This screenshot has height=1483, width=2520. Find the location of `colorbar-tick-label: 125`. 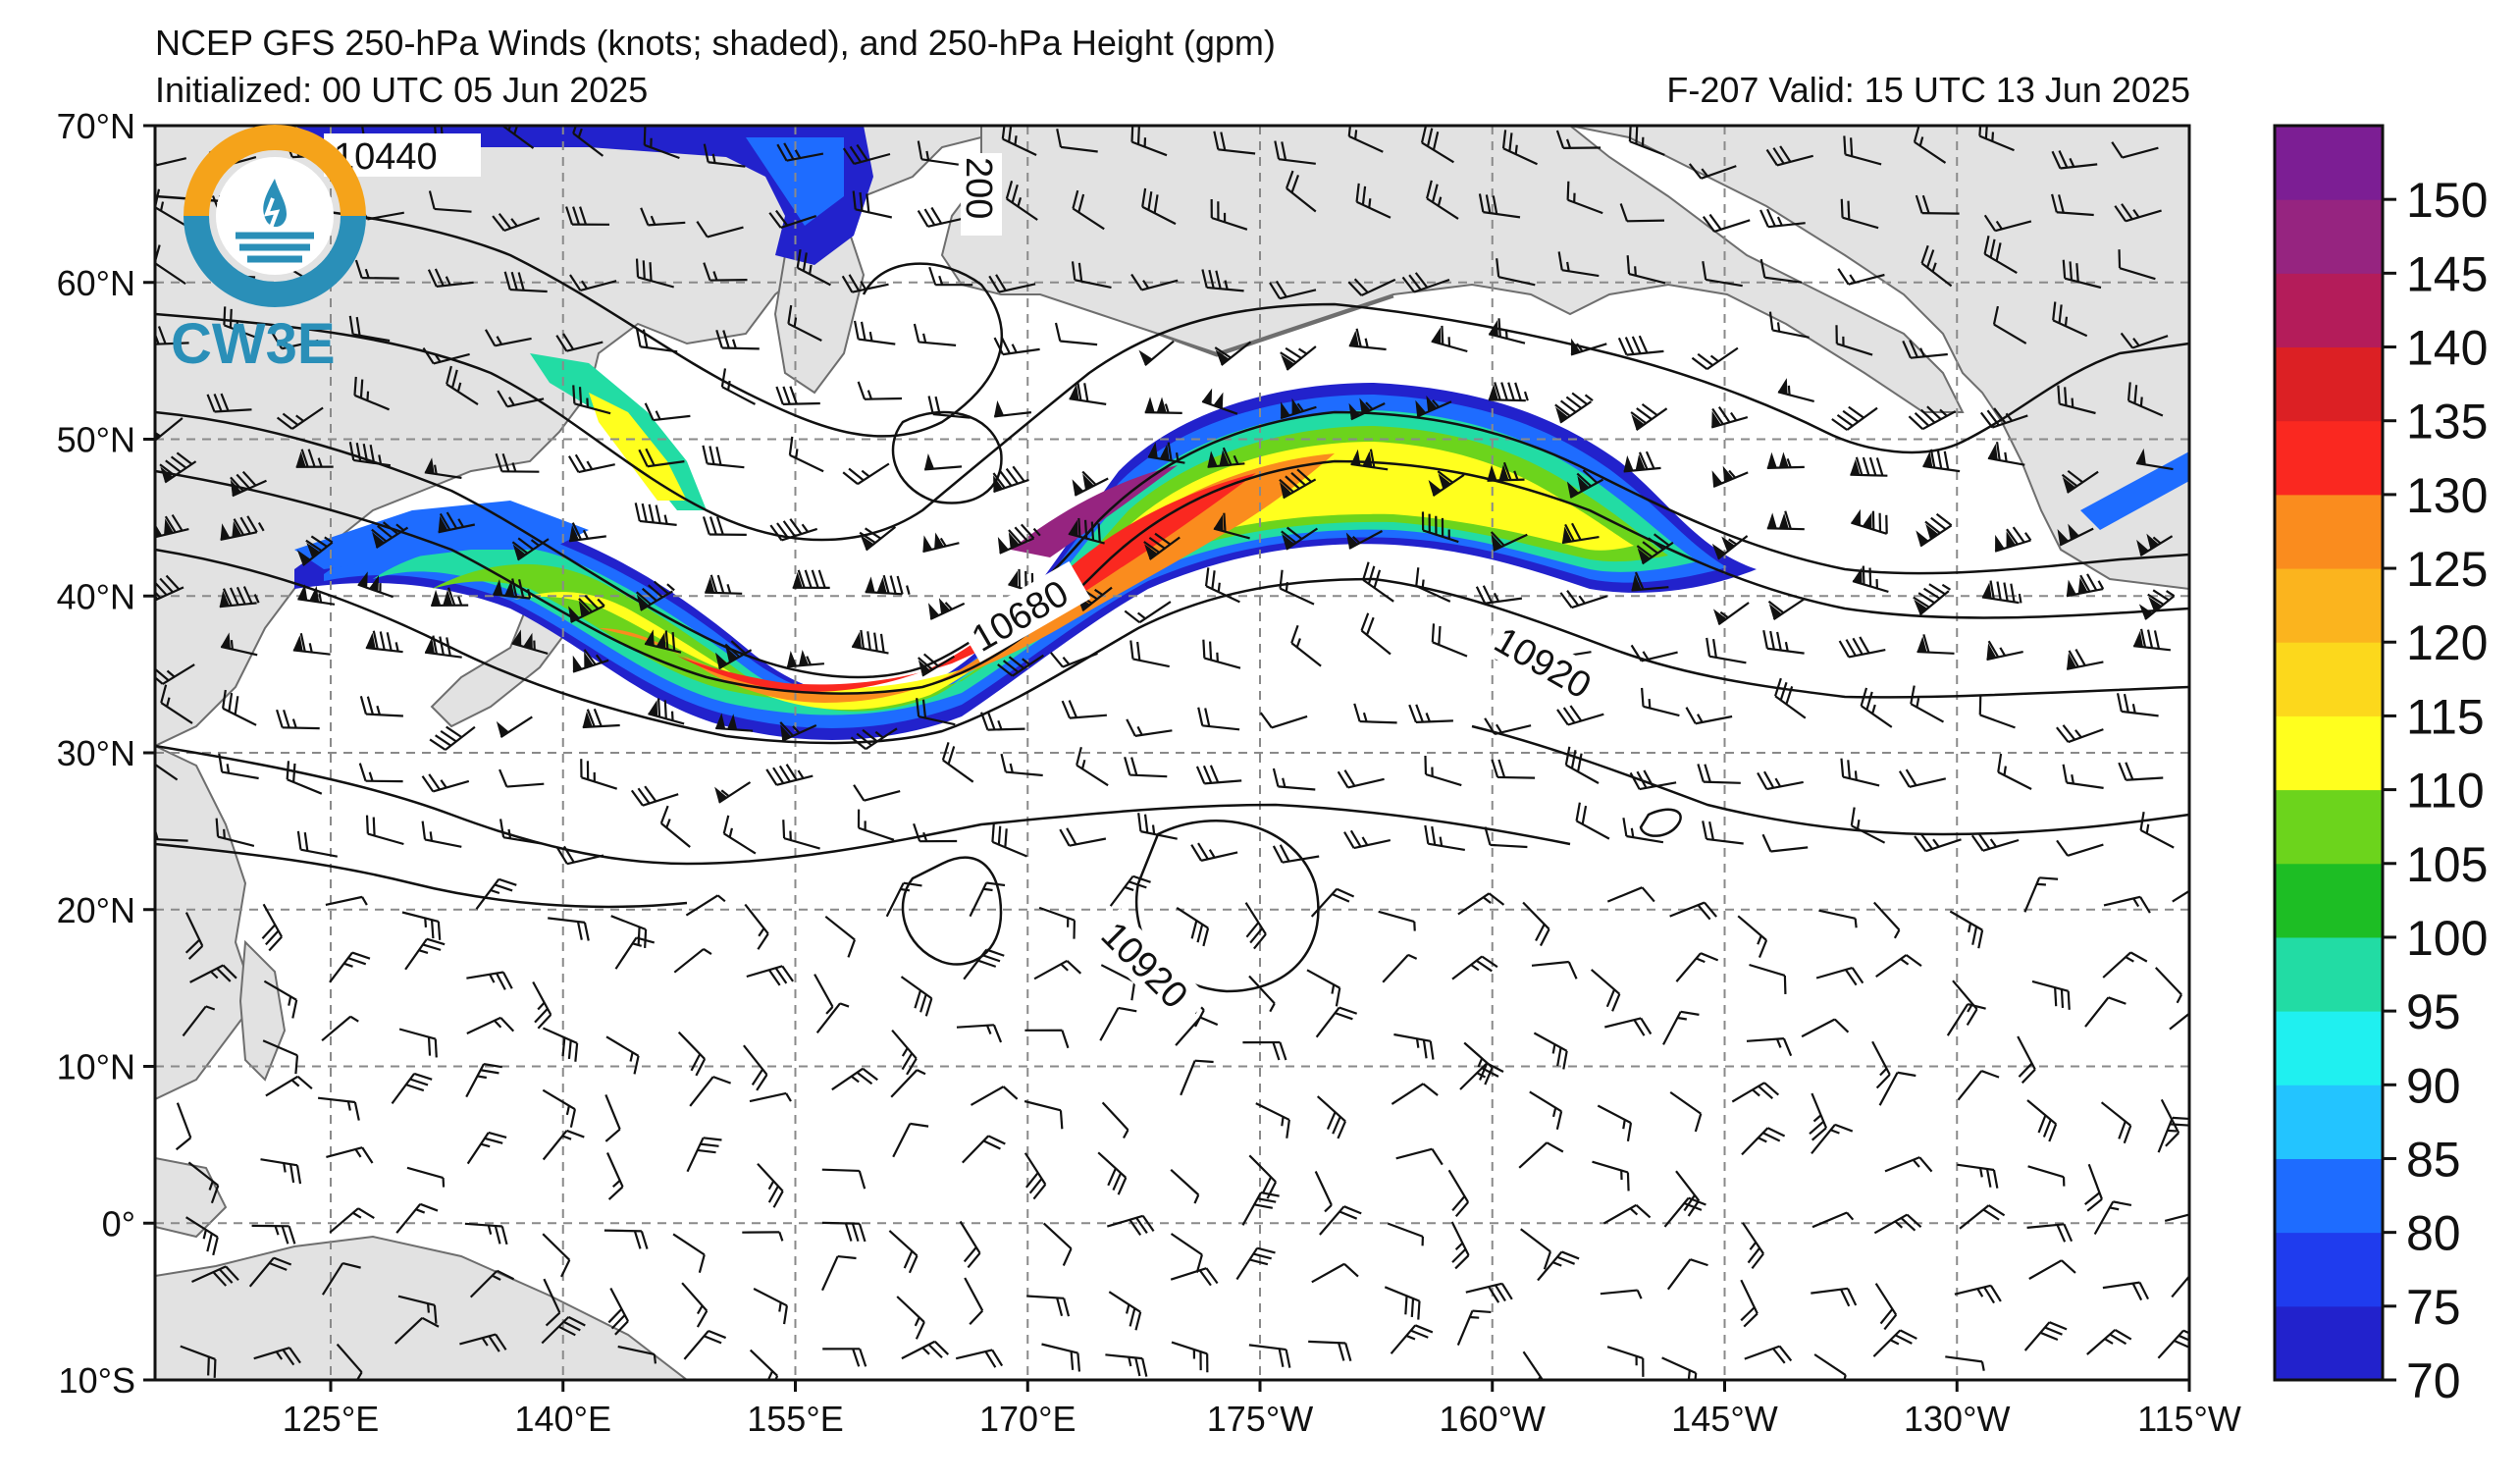

colorbar-tick-label: 125 is located at coordinates (2447, 569).